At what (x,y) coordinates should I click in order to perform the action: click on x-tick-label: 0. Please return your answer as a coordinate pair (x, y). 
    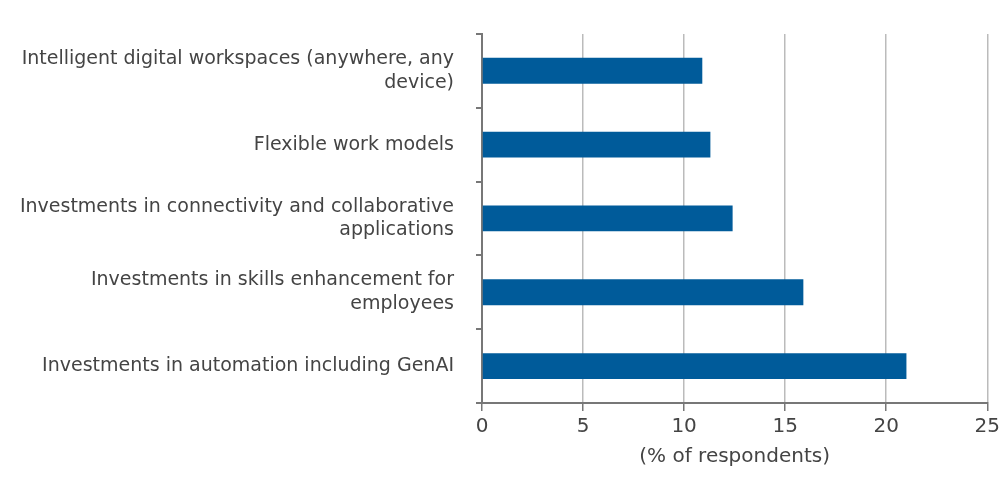
    Looking at the image, I should click on (482, 425).